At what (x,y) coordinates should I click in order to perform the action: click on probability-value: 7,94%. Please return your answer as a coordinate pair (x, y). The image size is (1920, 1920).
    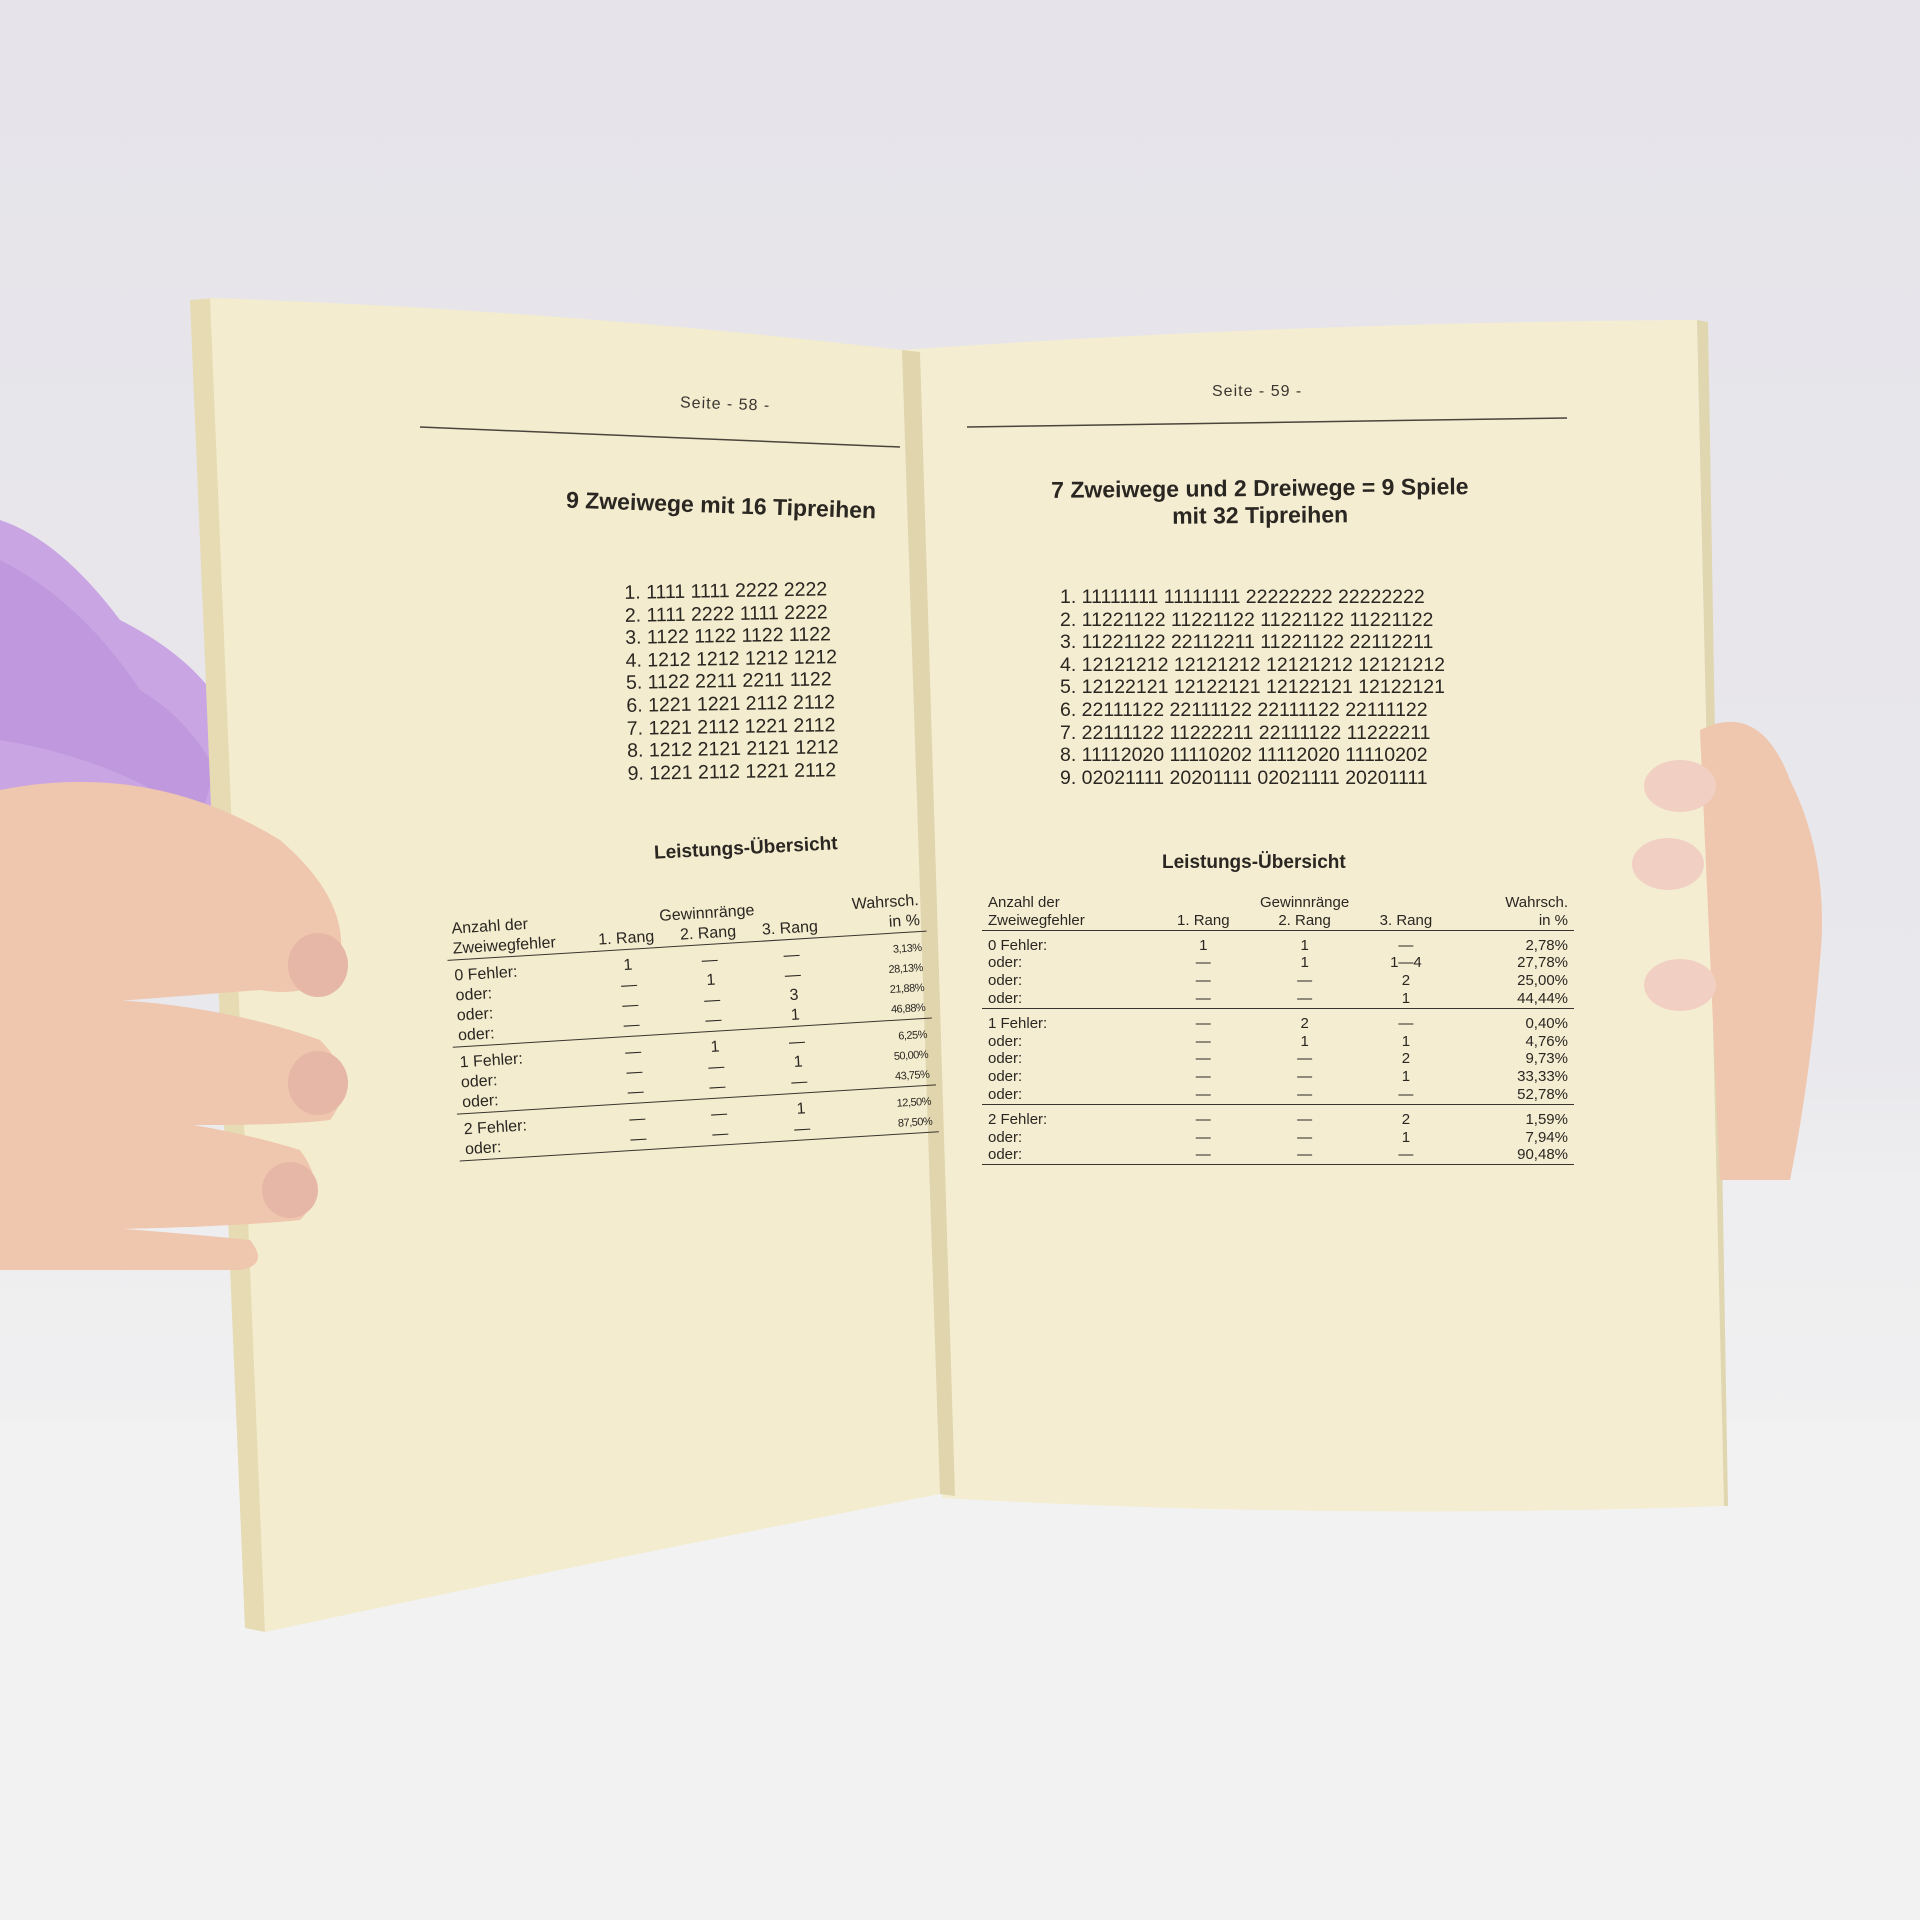
    Looking at the image, I should click on (1546, 1137).